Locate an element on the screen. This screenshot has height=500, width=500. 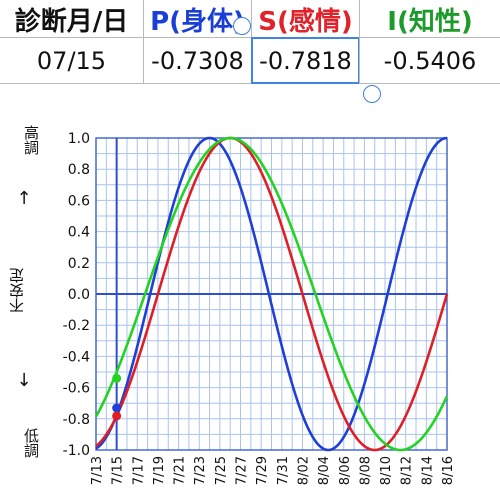
x-tick-label: 7/29 is located at coordinates (262, 470).